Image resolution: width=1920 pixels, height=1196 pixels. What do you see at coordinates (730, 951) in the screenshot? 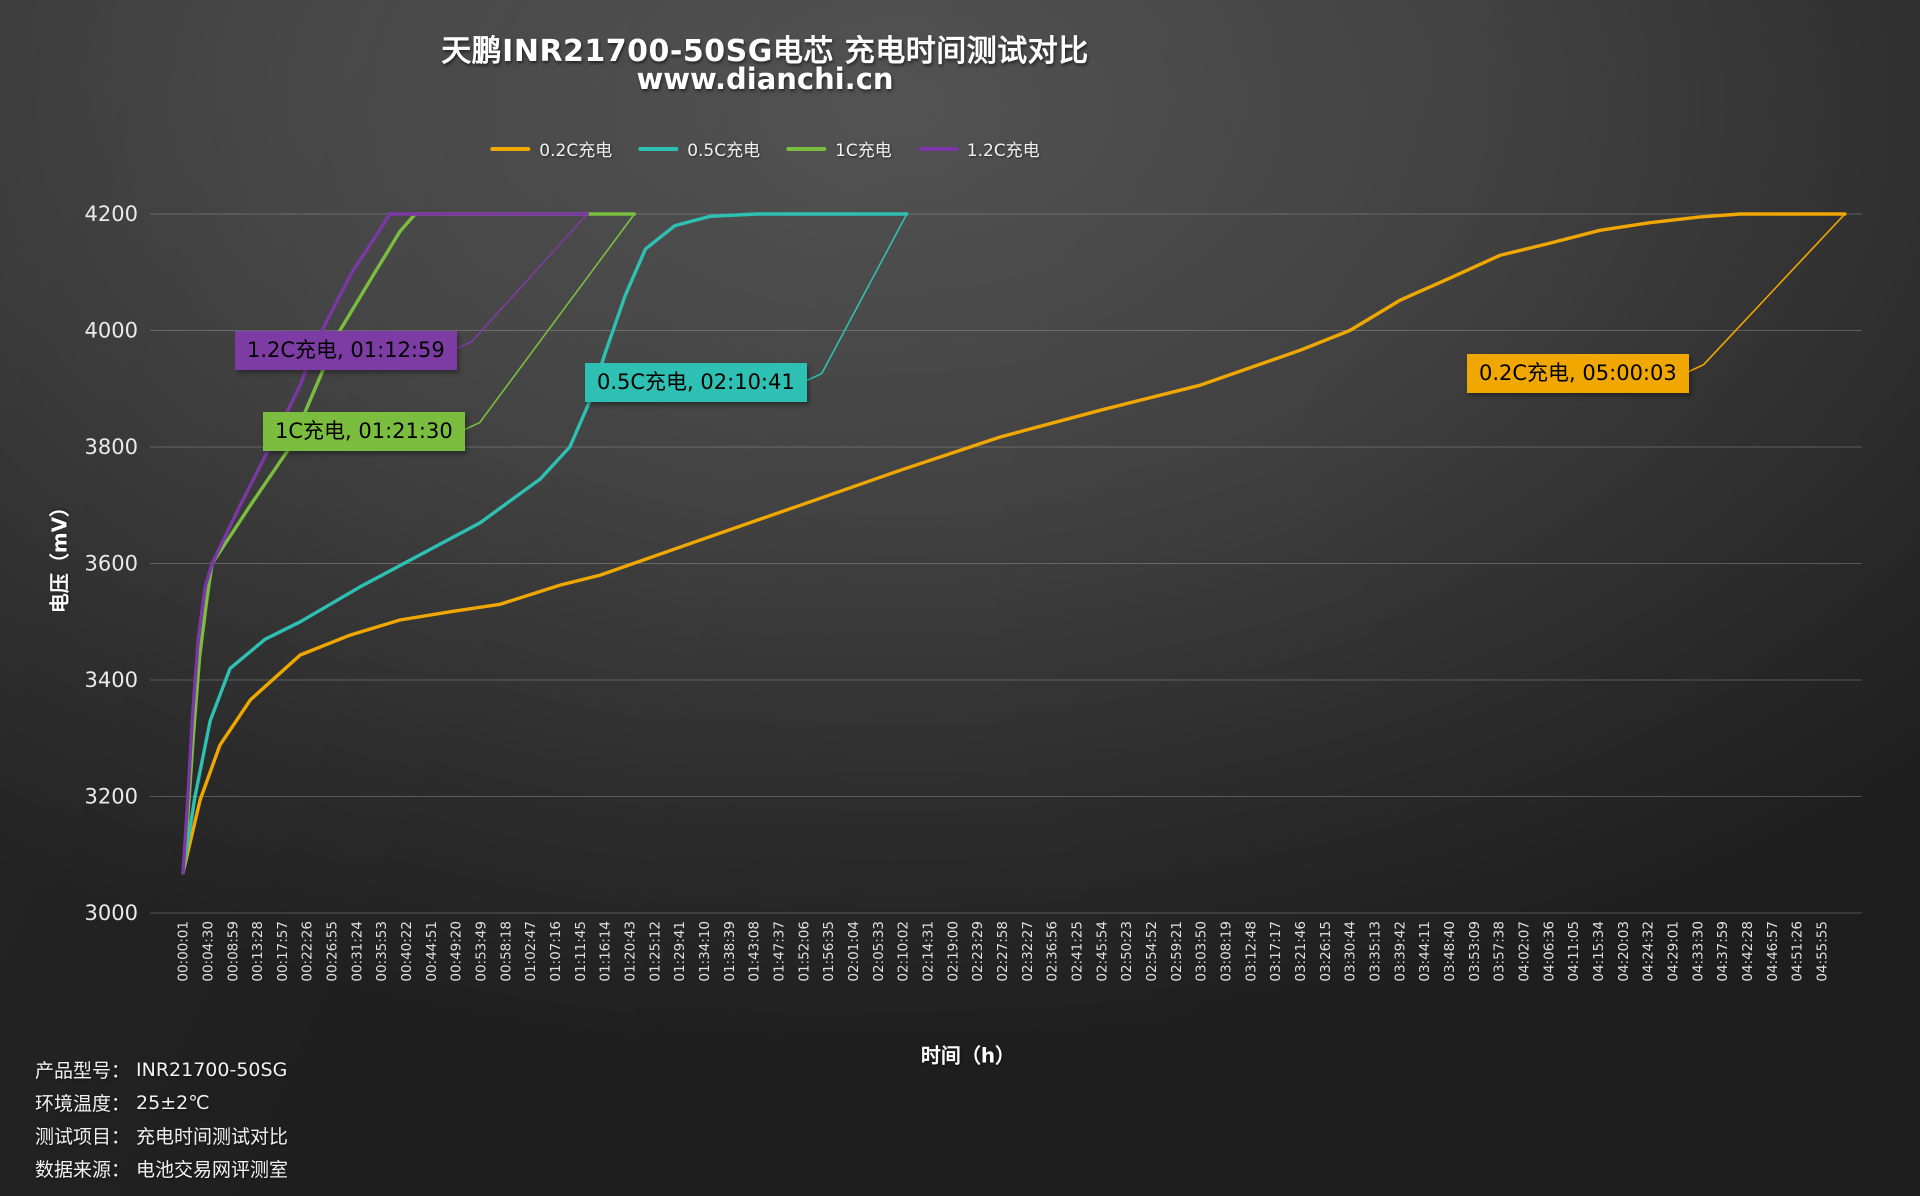
I see `x-tick-label: 01:38:39` at bounding box center [730, 951].